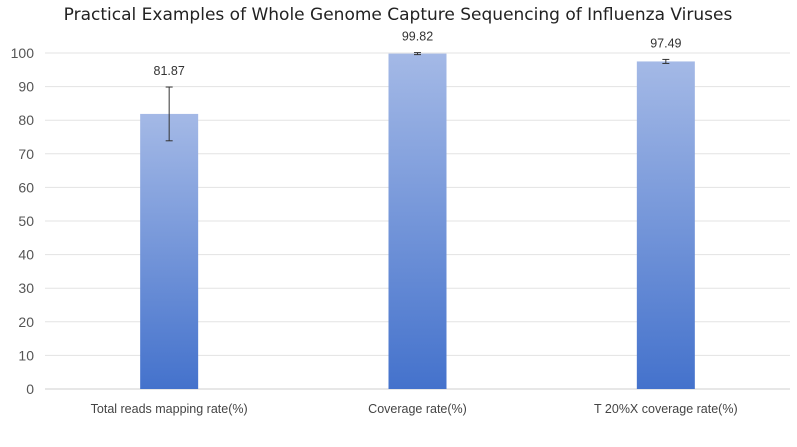 This screenshot has height=447, width=797. I want to click on y-tick-label: 100, so click(23, 53).